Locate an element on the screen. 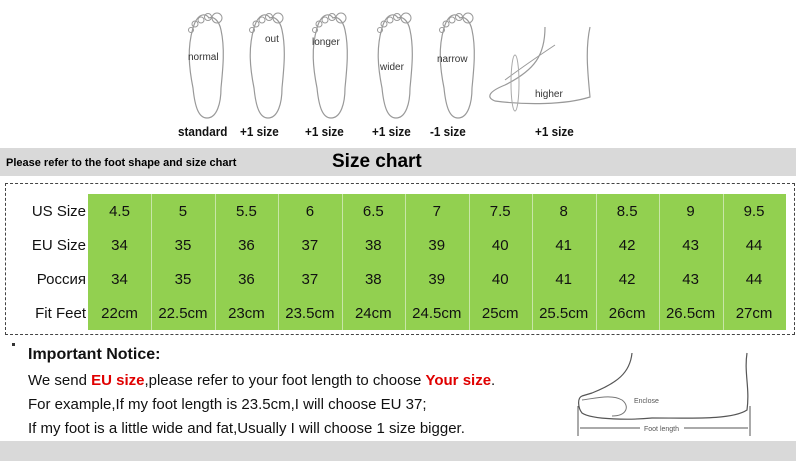  row-label: US Size is located at coordinates (58, 211).